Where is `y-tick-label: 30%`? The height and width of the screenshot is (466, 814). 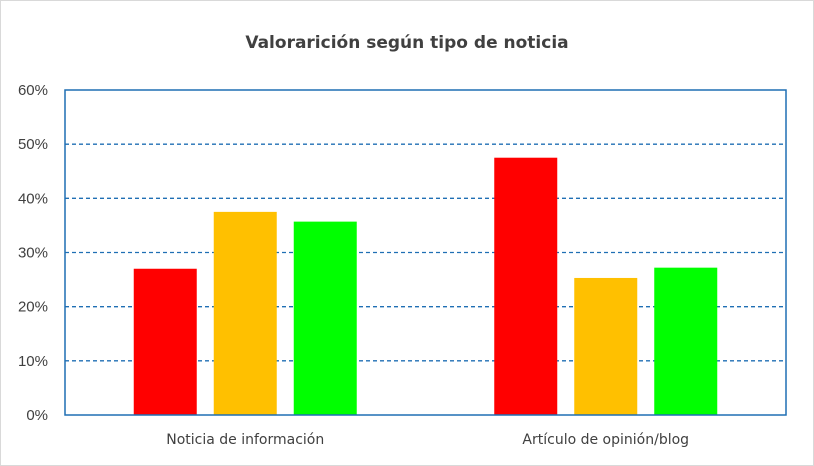 y-tick-label: 30% is located at coordinates (33, 253).